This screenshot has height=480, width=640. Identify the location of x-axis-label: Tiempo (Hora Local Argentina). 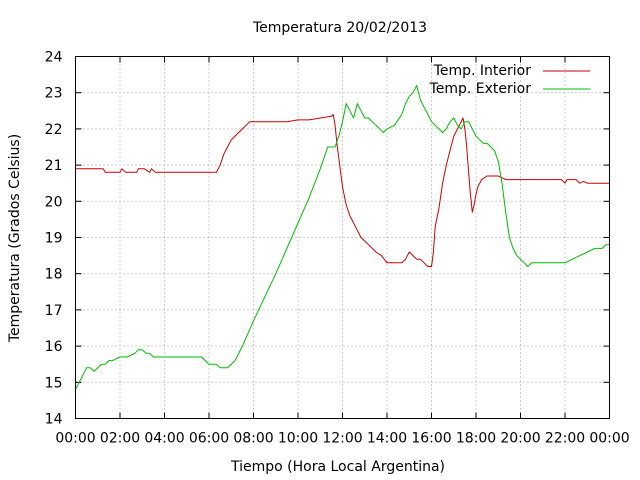
(337, 467).